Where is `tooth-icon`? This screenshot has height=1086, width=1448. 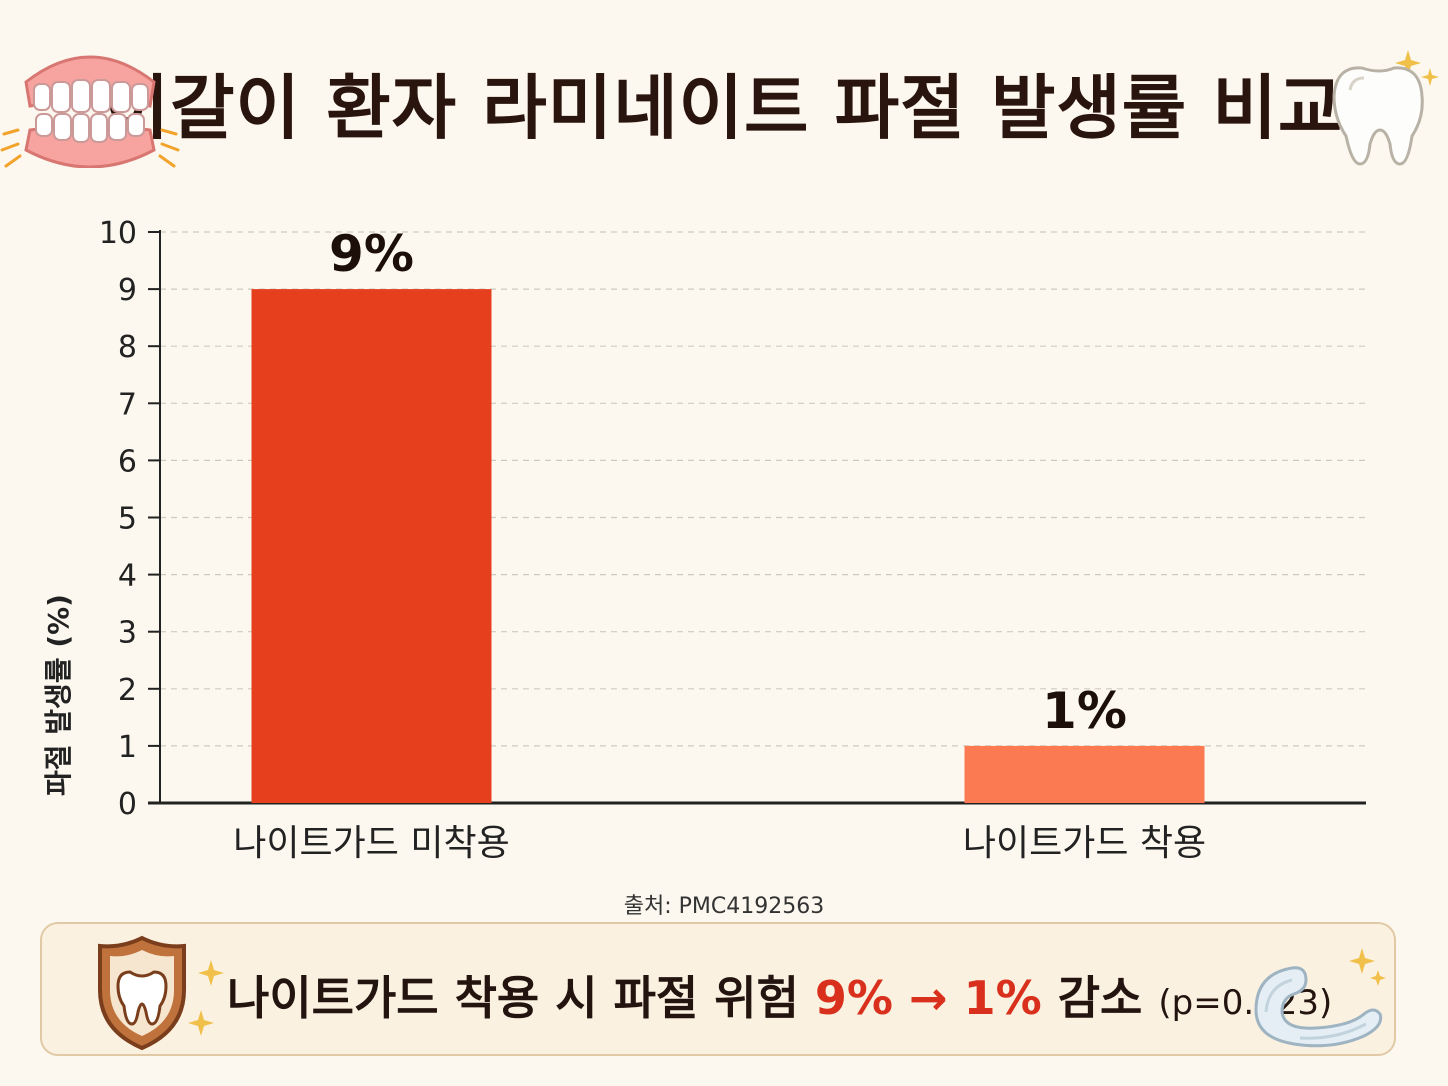
tooth-icon is located at coordinates (1385, 108).